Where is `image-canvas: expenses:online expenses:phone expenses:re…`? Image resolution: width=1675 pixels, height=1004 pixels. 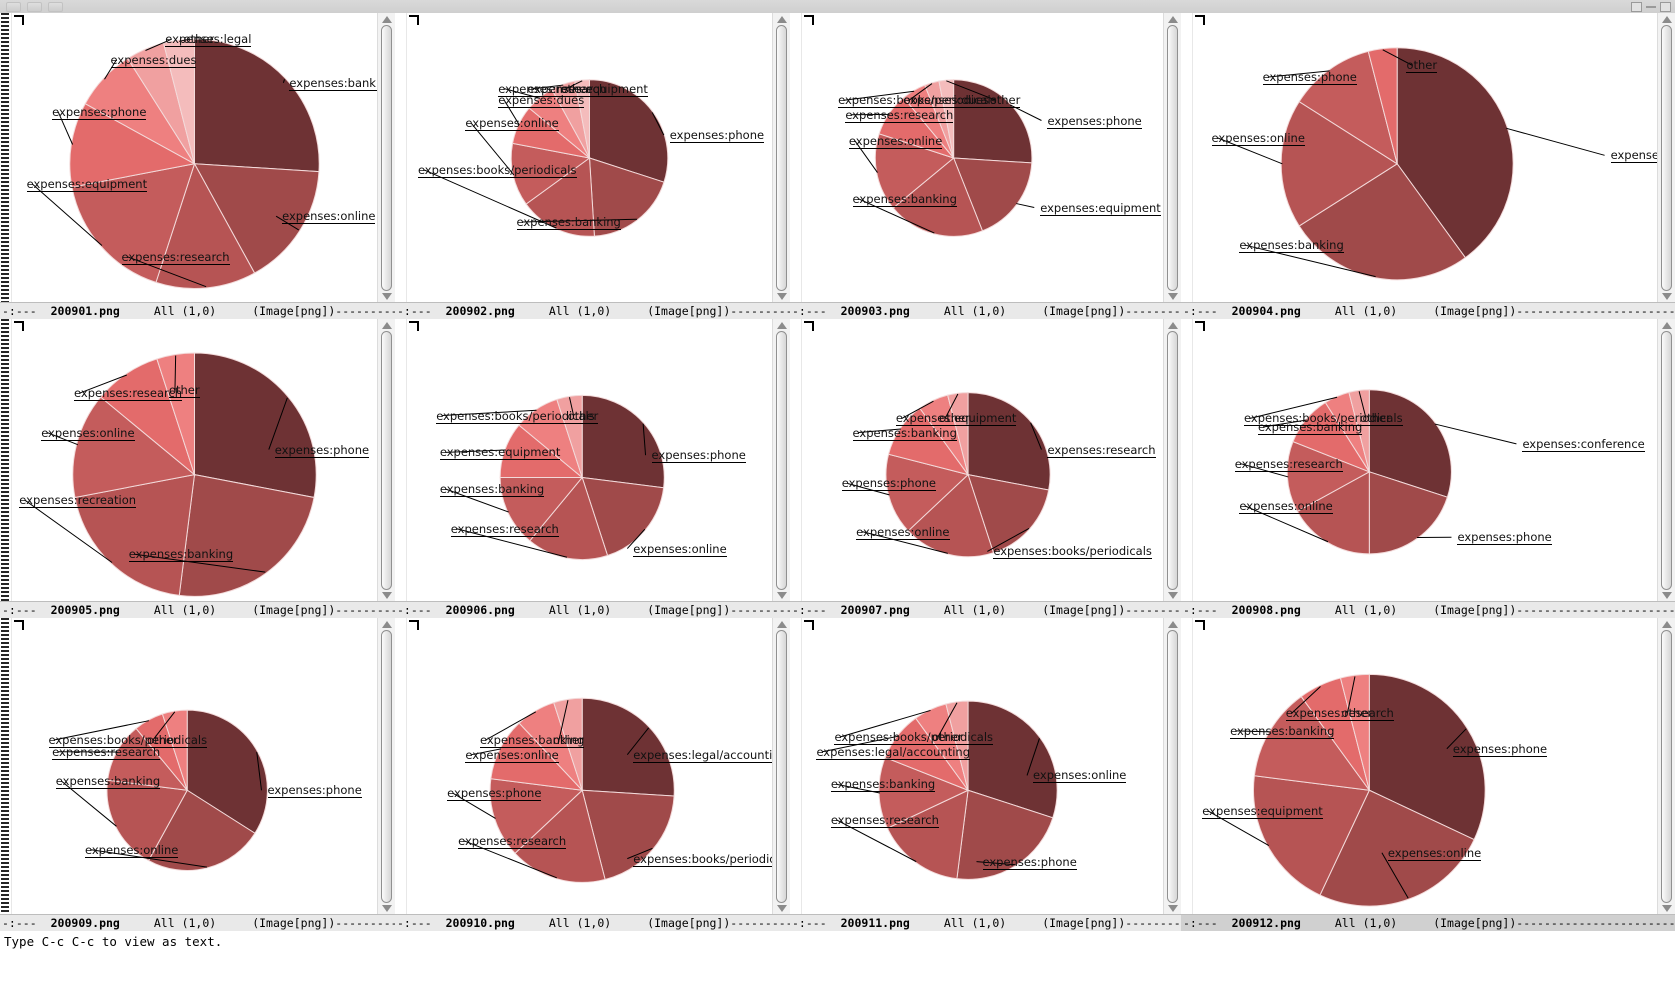 image-canvas: expenses:online expenses:phone expenses:re… is located at coordinates (982, 766).